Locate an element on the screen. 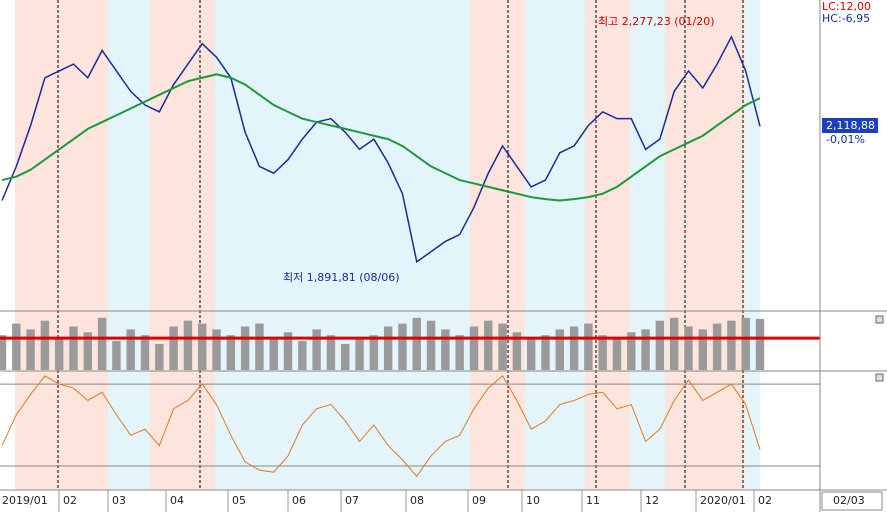 This screenshot has width=887, height=512. x-tick-label: 09 is located at coordinates (479, 500).